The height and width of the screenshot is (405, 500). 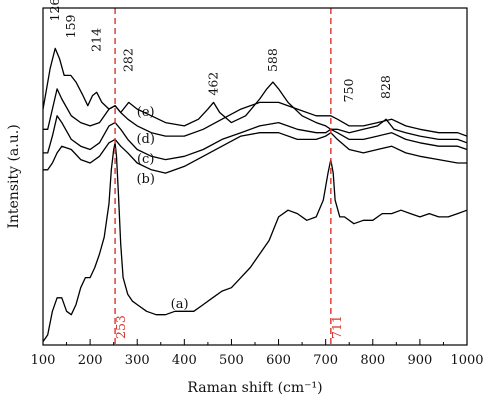 I want to click on reference-label-253: 253, so click(x=120, y=327).